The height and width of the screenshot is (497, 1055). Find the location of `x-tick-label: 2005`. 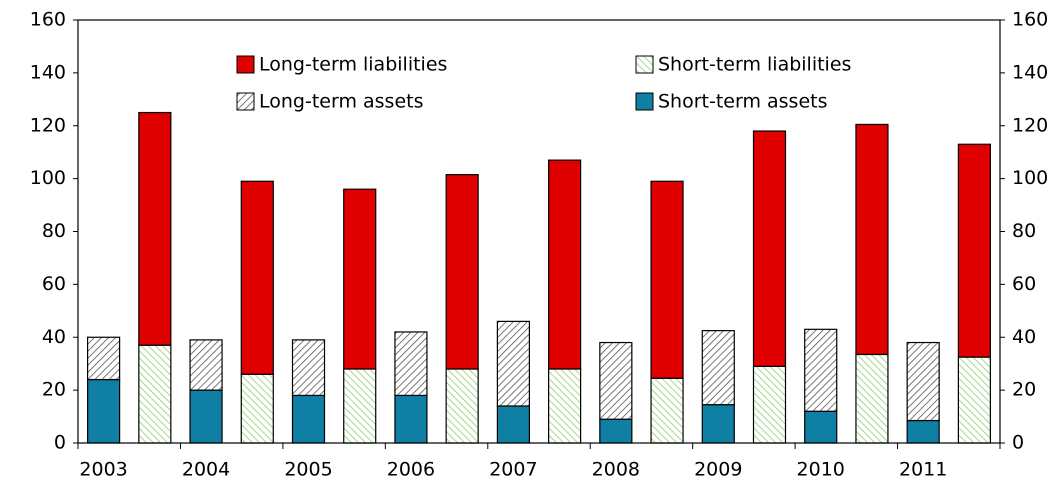

x-tick-label: 2005 is located at coordinates (308, 470).